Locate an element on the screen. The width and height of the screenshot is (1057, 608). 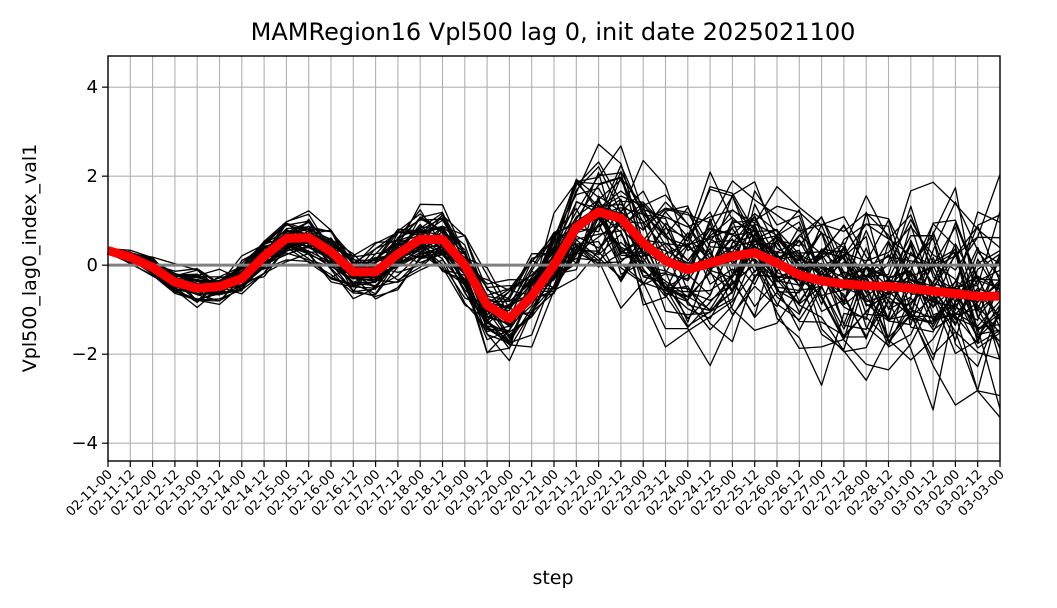
y-tick-label: 0 is located at coordinates (92, 265).